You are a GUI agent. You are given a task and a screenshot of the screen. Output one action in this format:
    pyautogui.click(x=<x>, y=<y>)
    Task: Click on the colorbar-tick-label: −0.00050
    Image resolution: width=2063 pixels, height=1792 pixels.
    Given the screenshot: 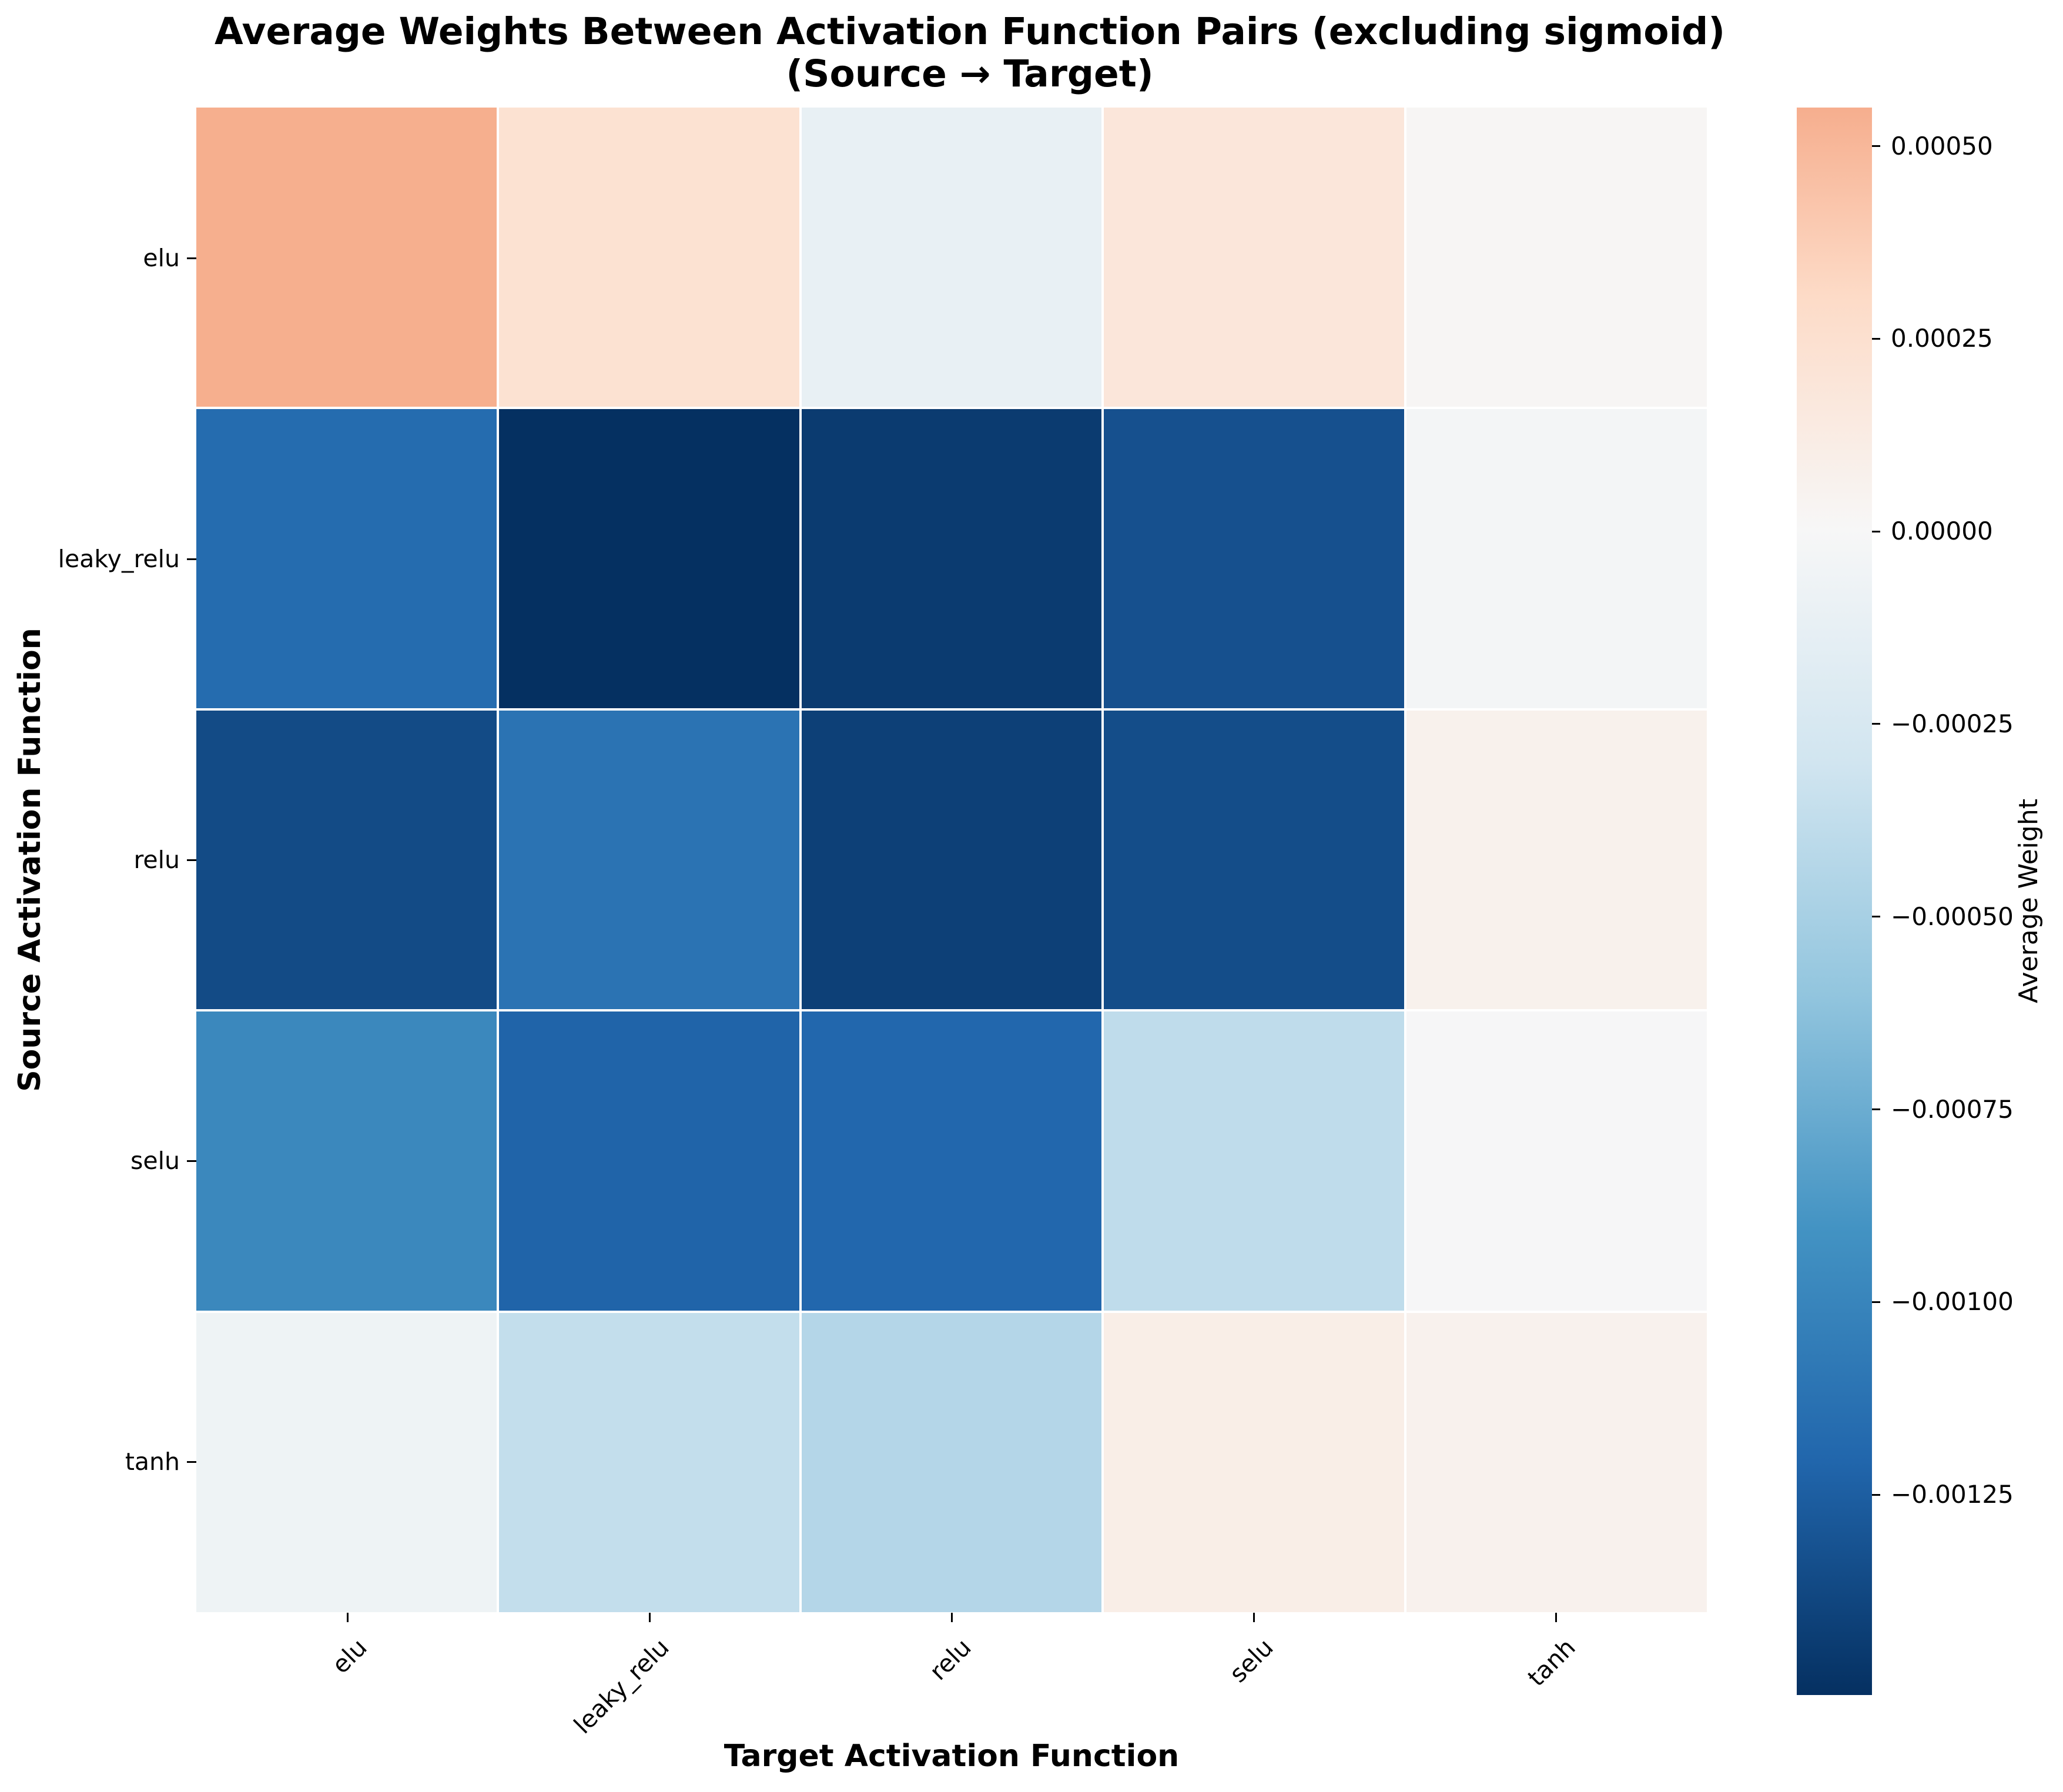 What is the action you would take?
    pyautogui.click(x=1952, y=916)
    